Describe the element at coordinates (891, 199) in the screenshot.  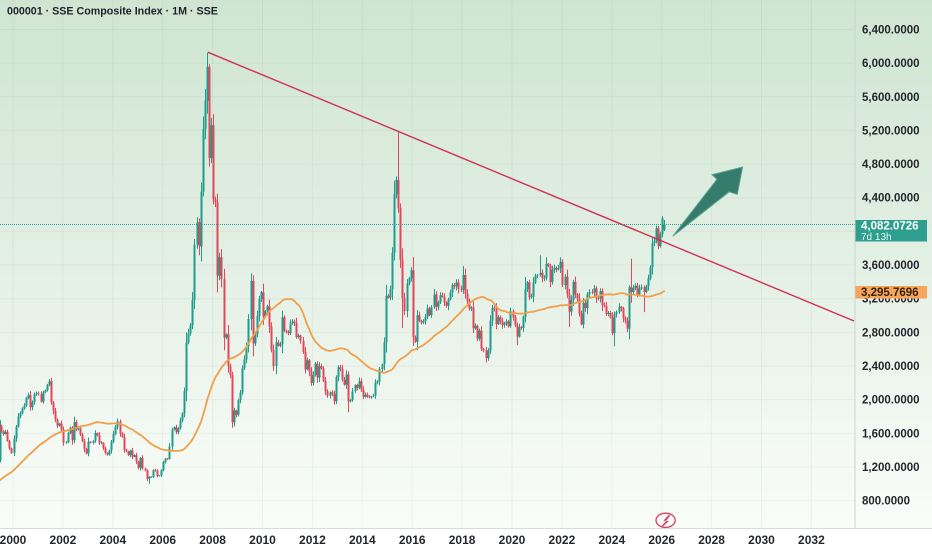
I see `svg-text: 4,400.0000` at that location.